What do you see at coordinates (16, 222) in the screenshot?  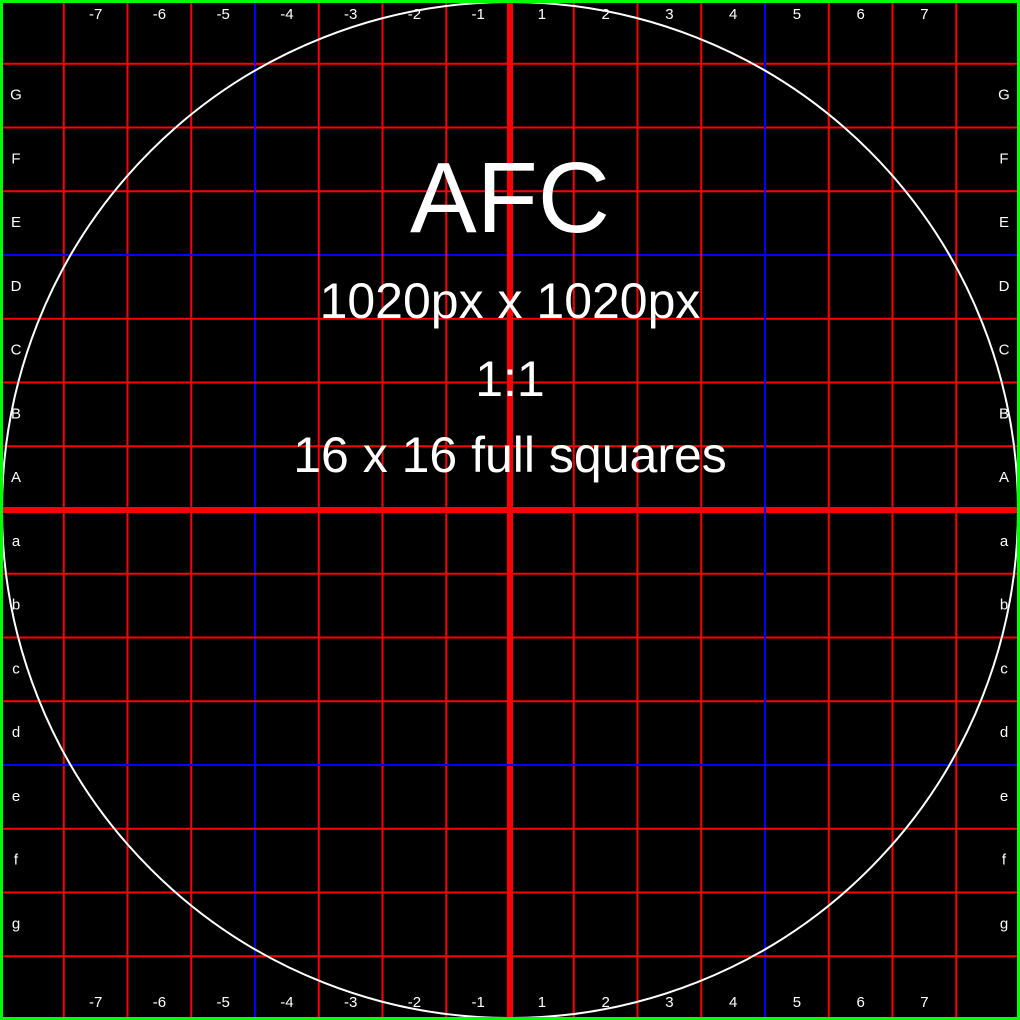 I see `row-label-left: E` at bounding box center [16, 222].